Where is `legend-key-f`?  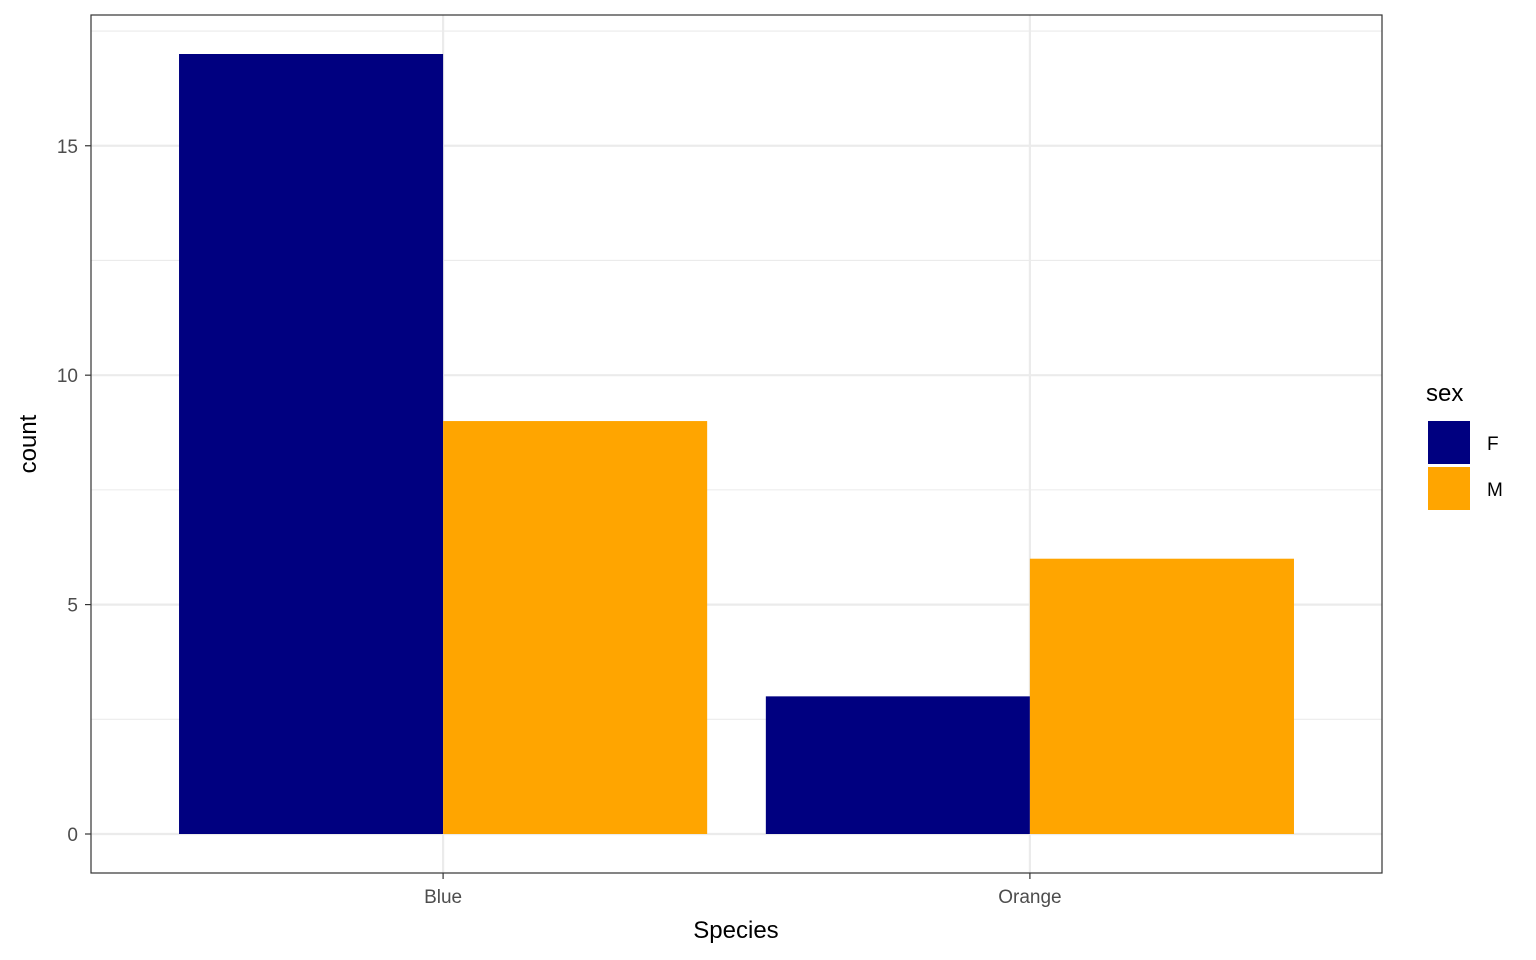
legend-key-f is located at coordinates (1449, 442).